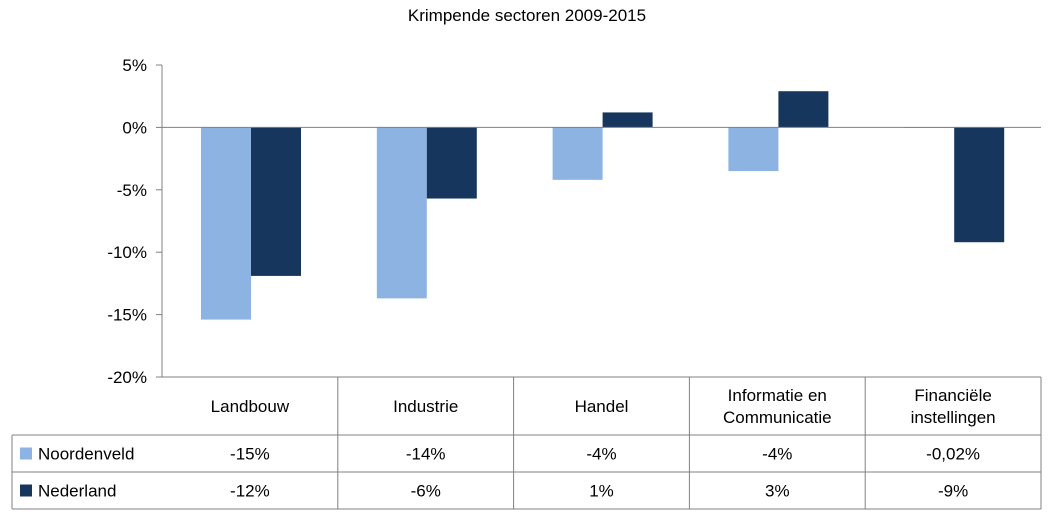  Describe the element at coordinates (777, 417) in the screenshot. I see `x-category-label: Communicatie` at that location.